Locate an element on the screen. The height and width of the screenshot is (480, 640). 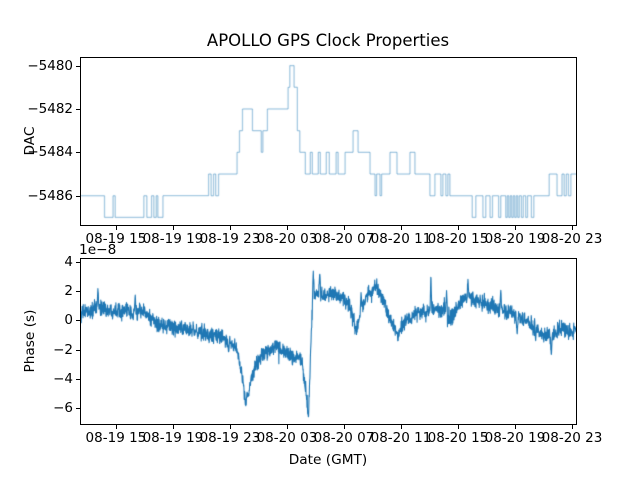
y-tick-label: −5482 is located at coordinates (50, 108).